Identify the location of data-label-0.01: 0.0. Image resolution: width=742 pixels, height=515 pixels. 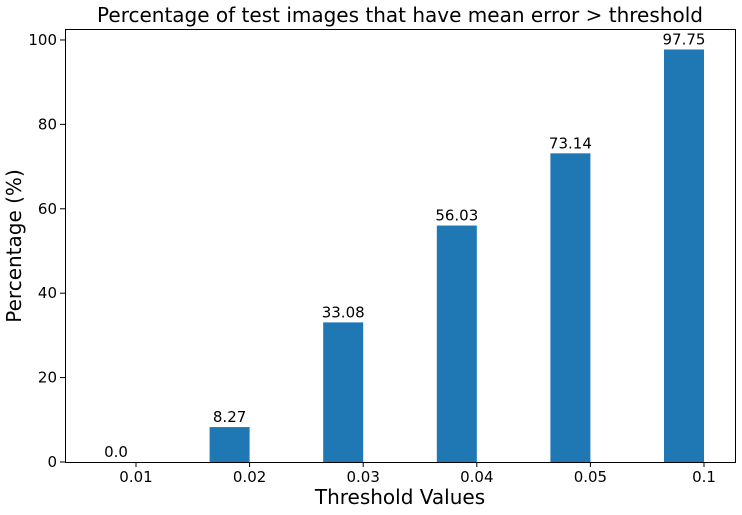
(116, 452).